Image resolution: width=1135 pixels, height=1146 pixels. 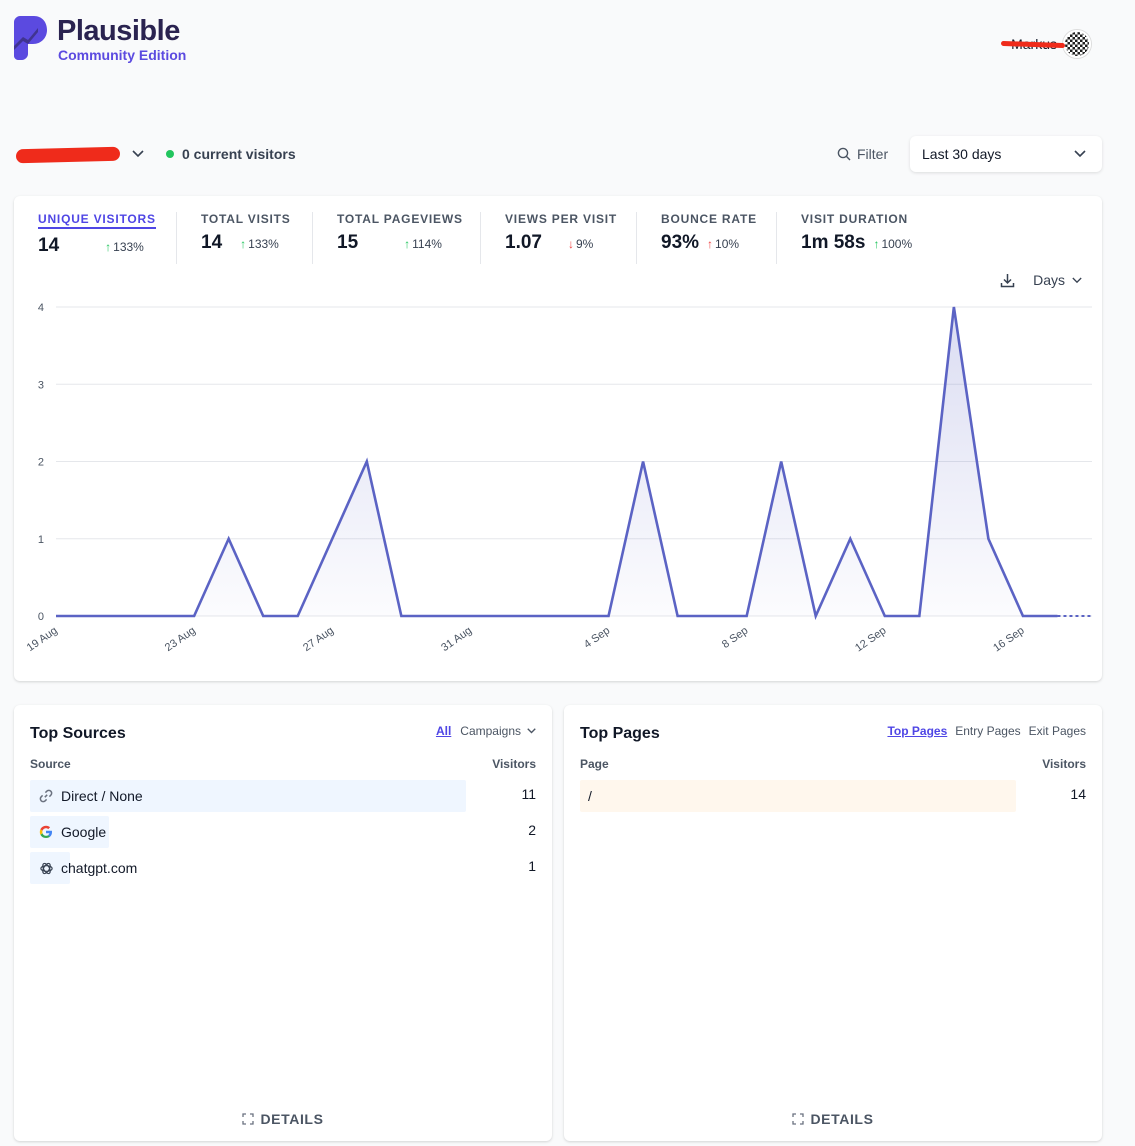 I want to click on logo: Plausible Community Edition, so click(x=100, y=40).